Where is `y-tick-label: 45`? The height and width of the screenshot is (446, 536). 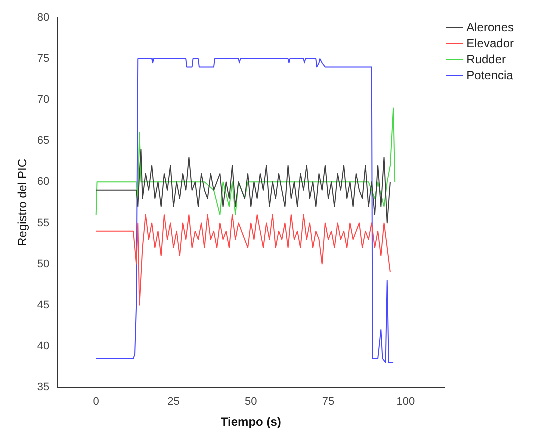
y-tick-label: 45 is located at coordinates (43, 305).